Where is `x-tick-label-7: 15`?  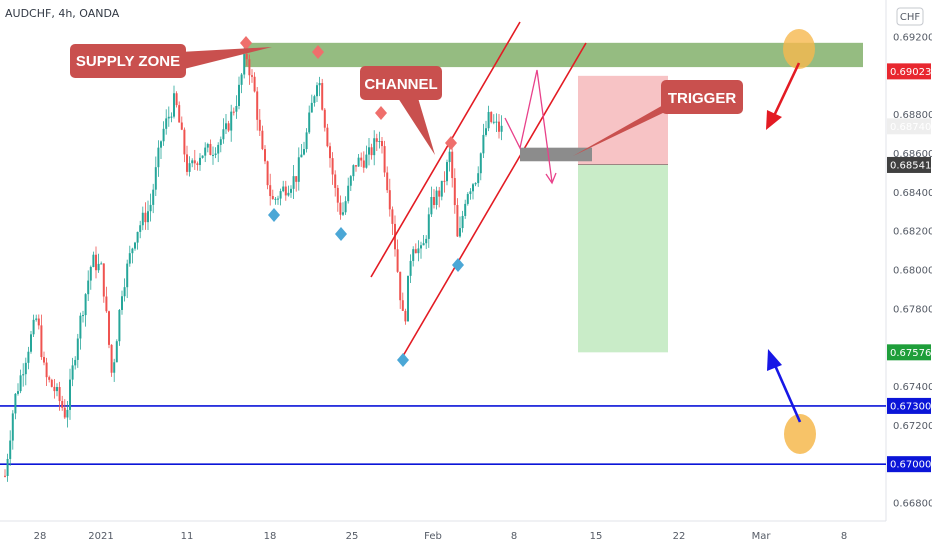 x-tick-label-7: 15 is located at coordinates (596, 536).